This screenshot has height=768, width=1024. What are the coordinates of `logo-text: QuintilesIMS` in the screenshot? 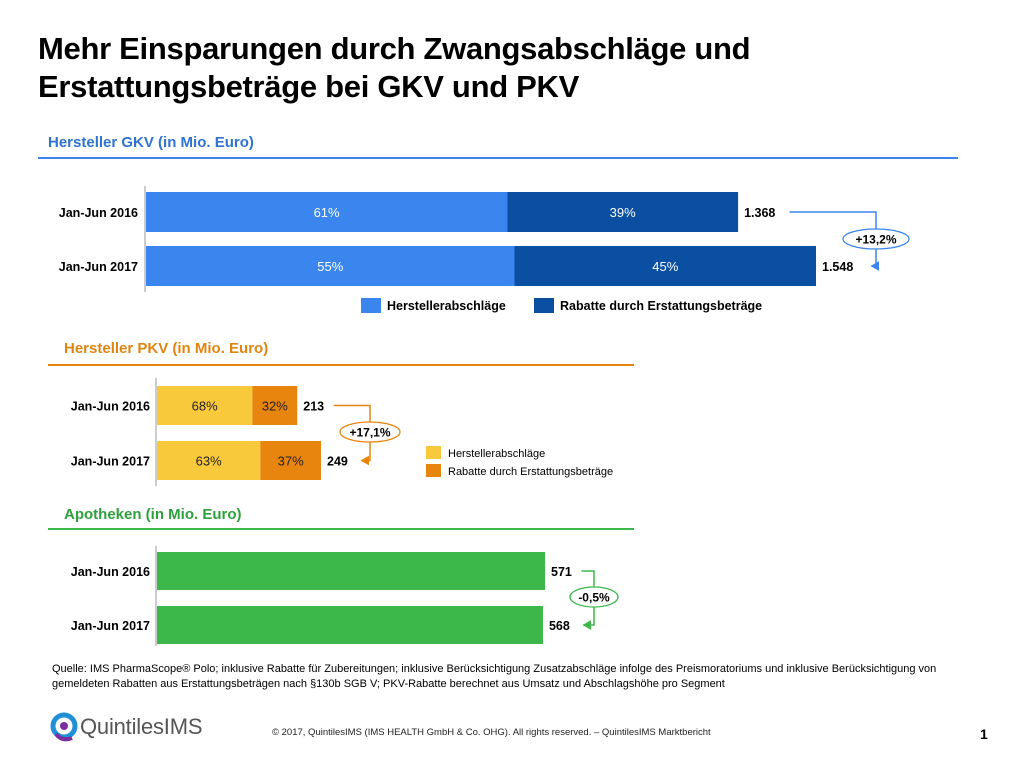 It's located at (141, 726).